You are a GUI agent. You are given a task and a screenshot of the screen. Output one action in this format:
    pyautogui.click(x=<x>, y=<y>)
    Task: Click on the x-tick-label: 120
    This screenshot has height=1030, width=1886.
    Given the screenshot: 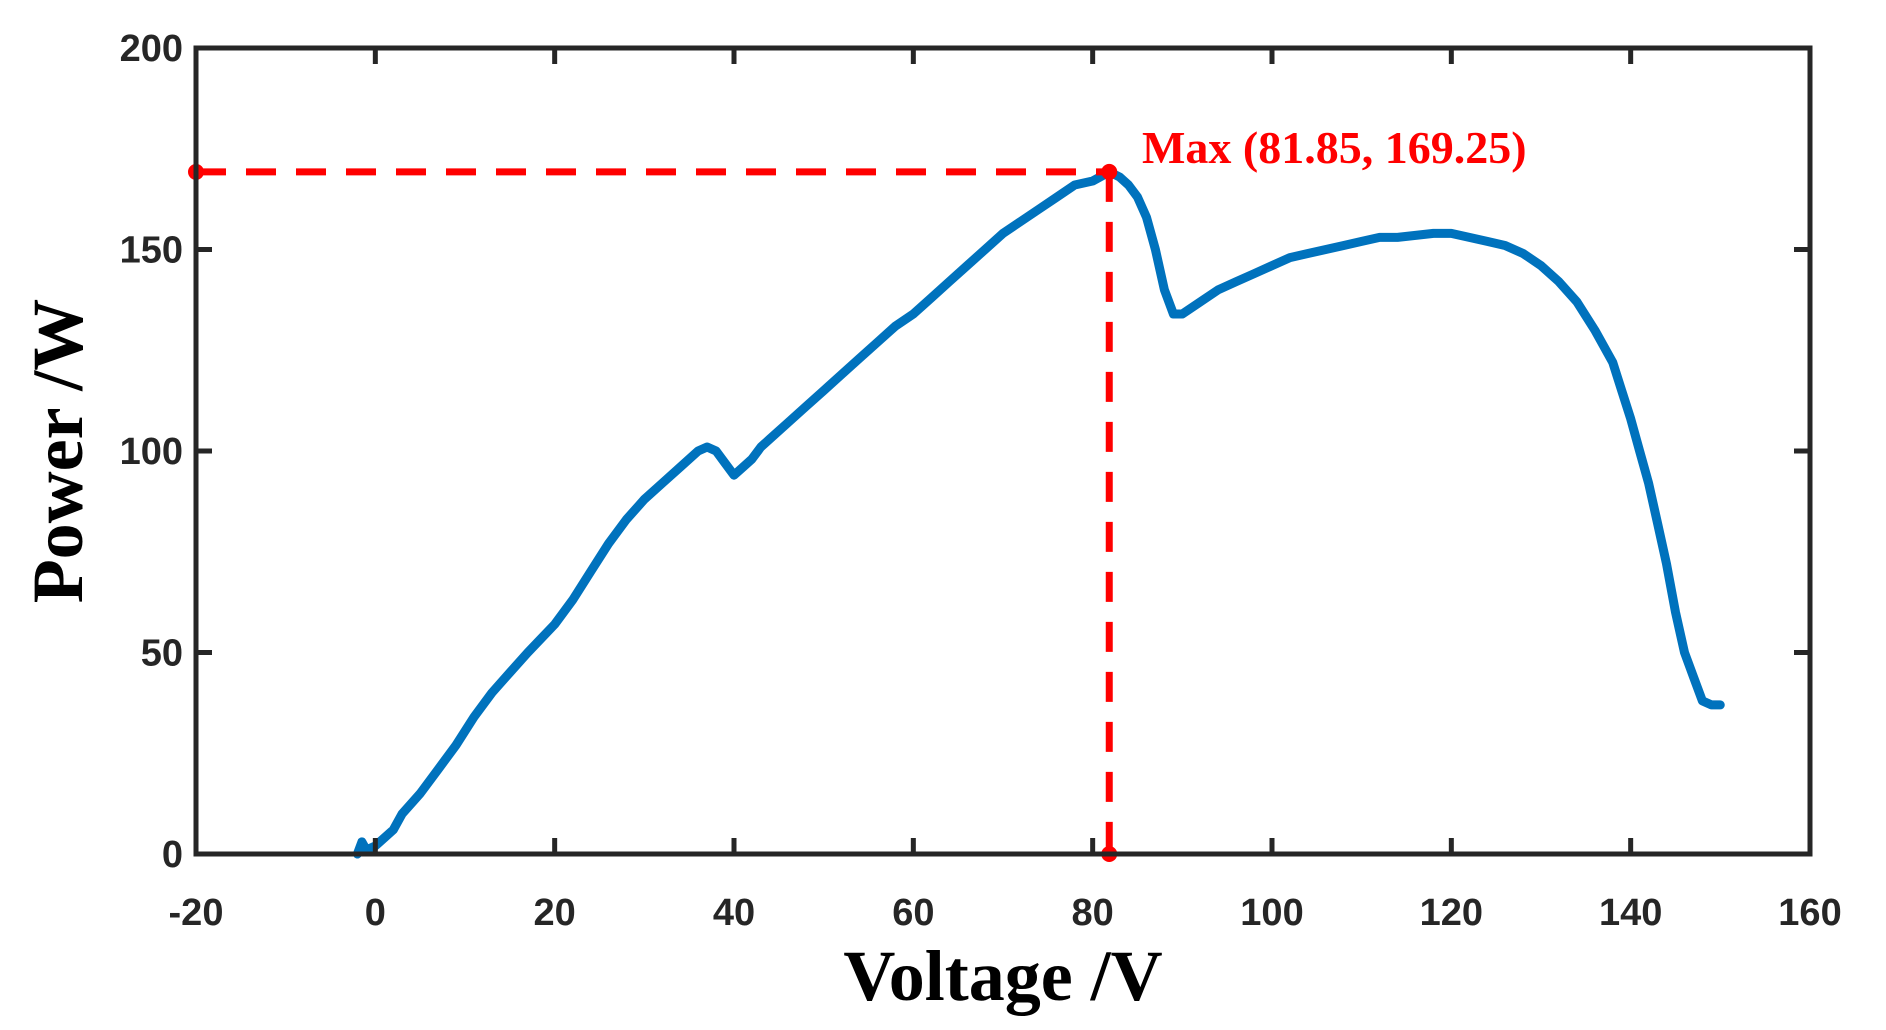 What is the action you would take?
    pyautogui.click(x=1451, y=913)
    